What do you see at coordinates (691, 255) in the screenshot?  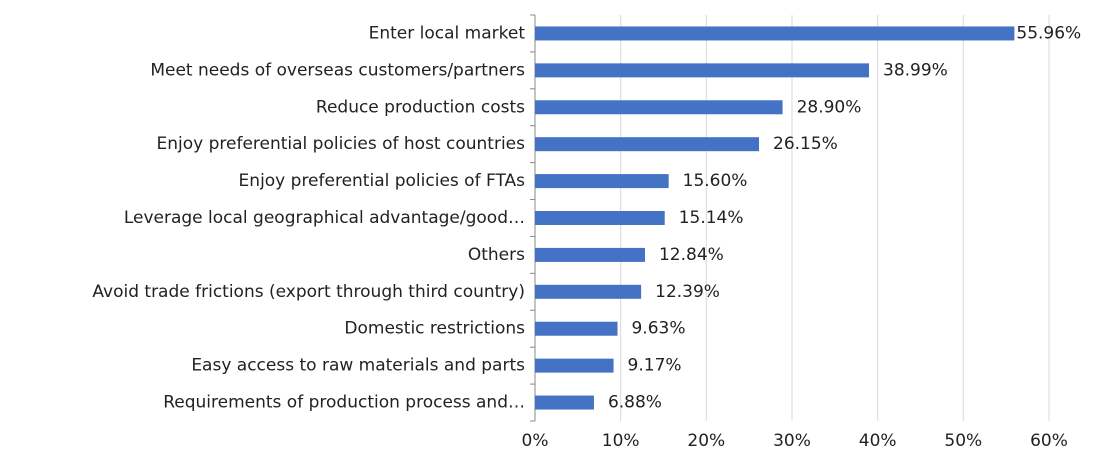 I see `data-label: 12.84%` at bounding box center [691, 255].